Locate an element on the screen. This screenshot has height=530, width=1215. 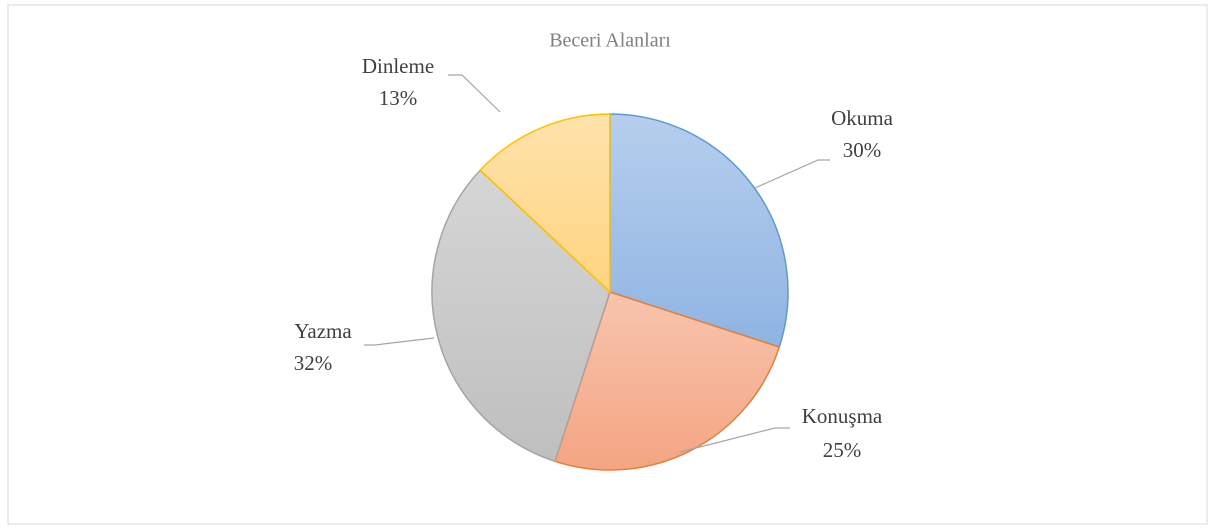
slice-label: Okuma is located at coordinates (862, 118).